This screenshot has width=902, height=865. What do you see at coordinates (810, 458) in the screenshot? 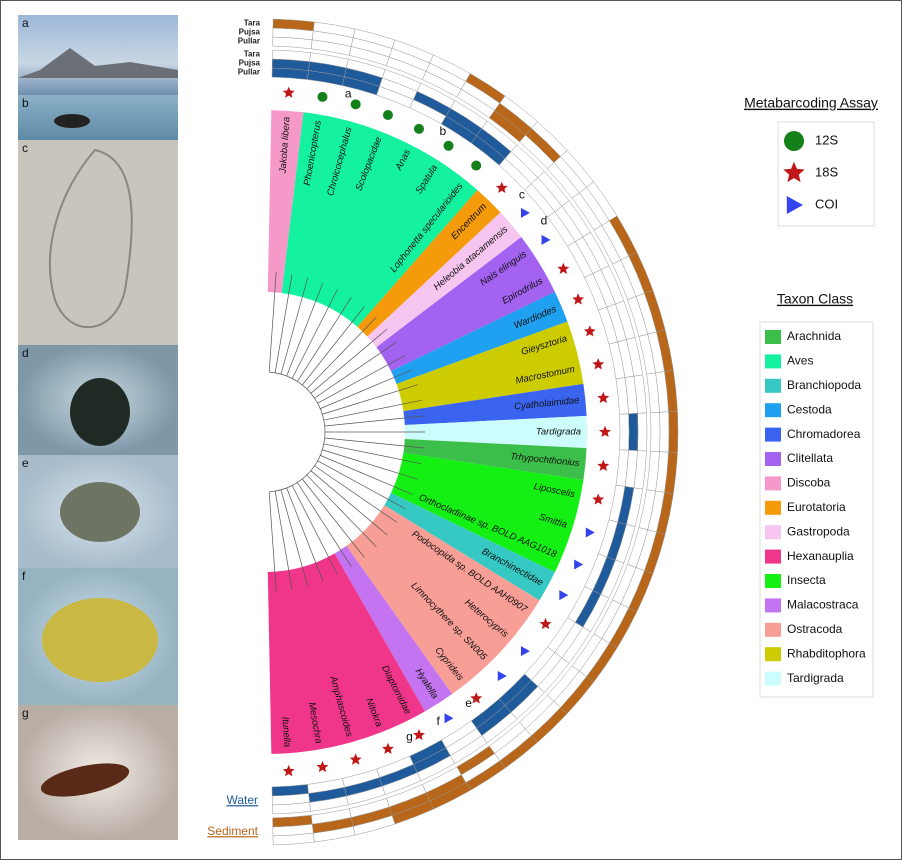
I see `legend-label: Clitellata` at bounding box center [810, 458].